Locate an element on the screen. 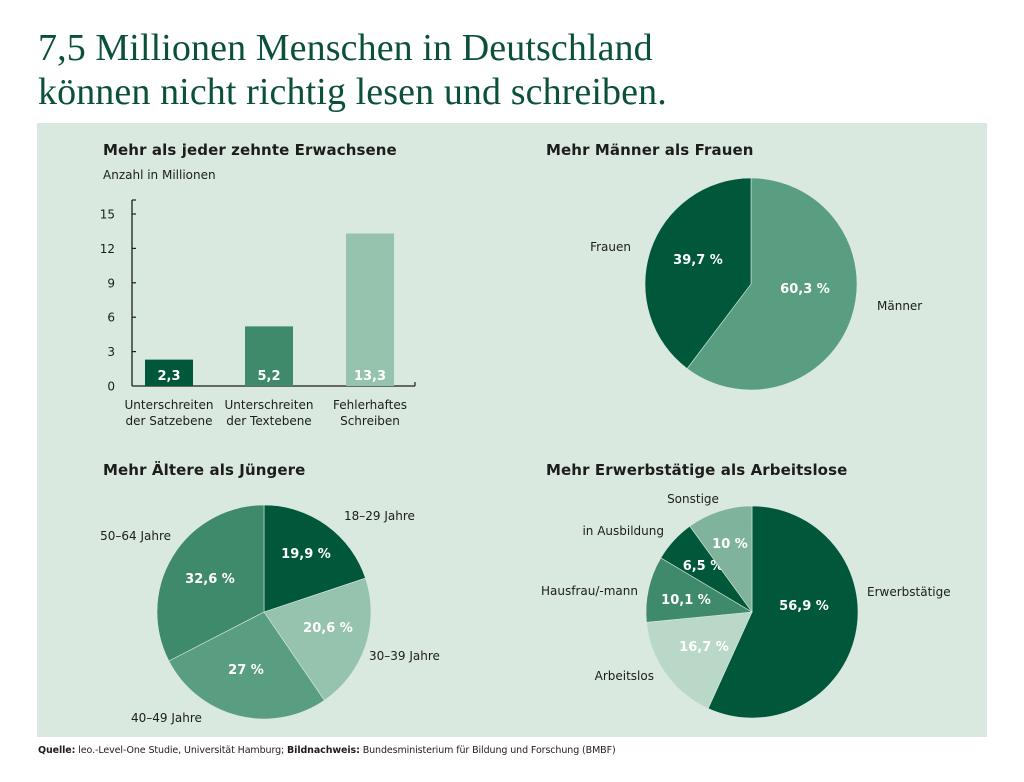 The image size is (1024, 782). x-category-label: der Textebene is located at coordinates (268, 421).